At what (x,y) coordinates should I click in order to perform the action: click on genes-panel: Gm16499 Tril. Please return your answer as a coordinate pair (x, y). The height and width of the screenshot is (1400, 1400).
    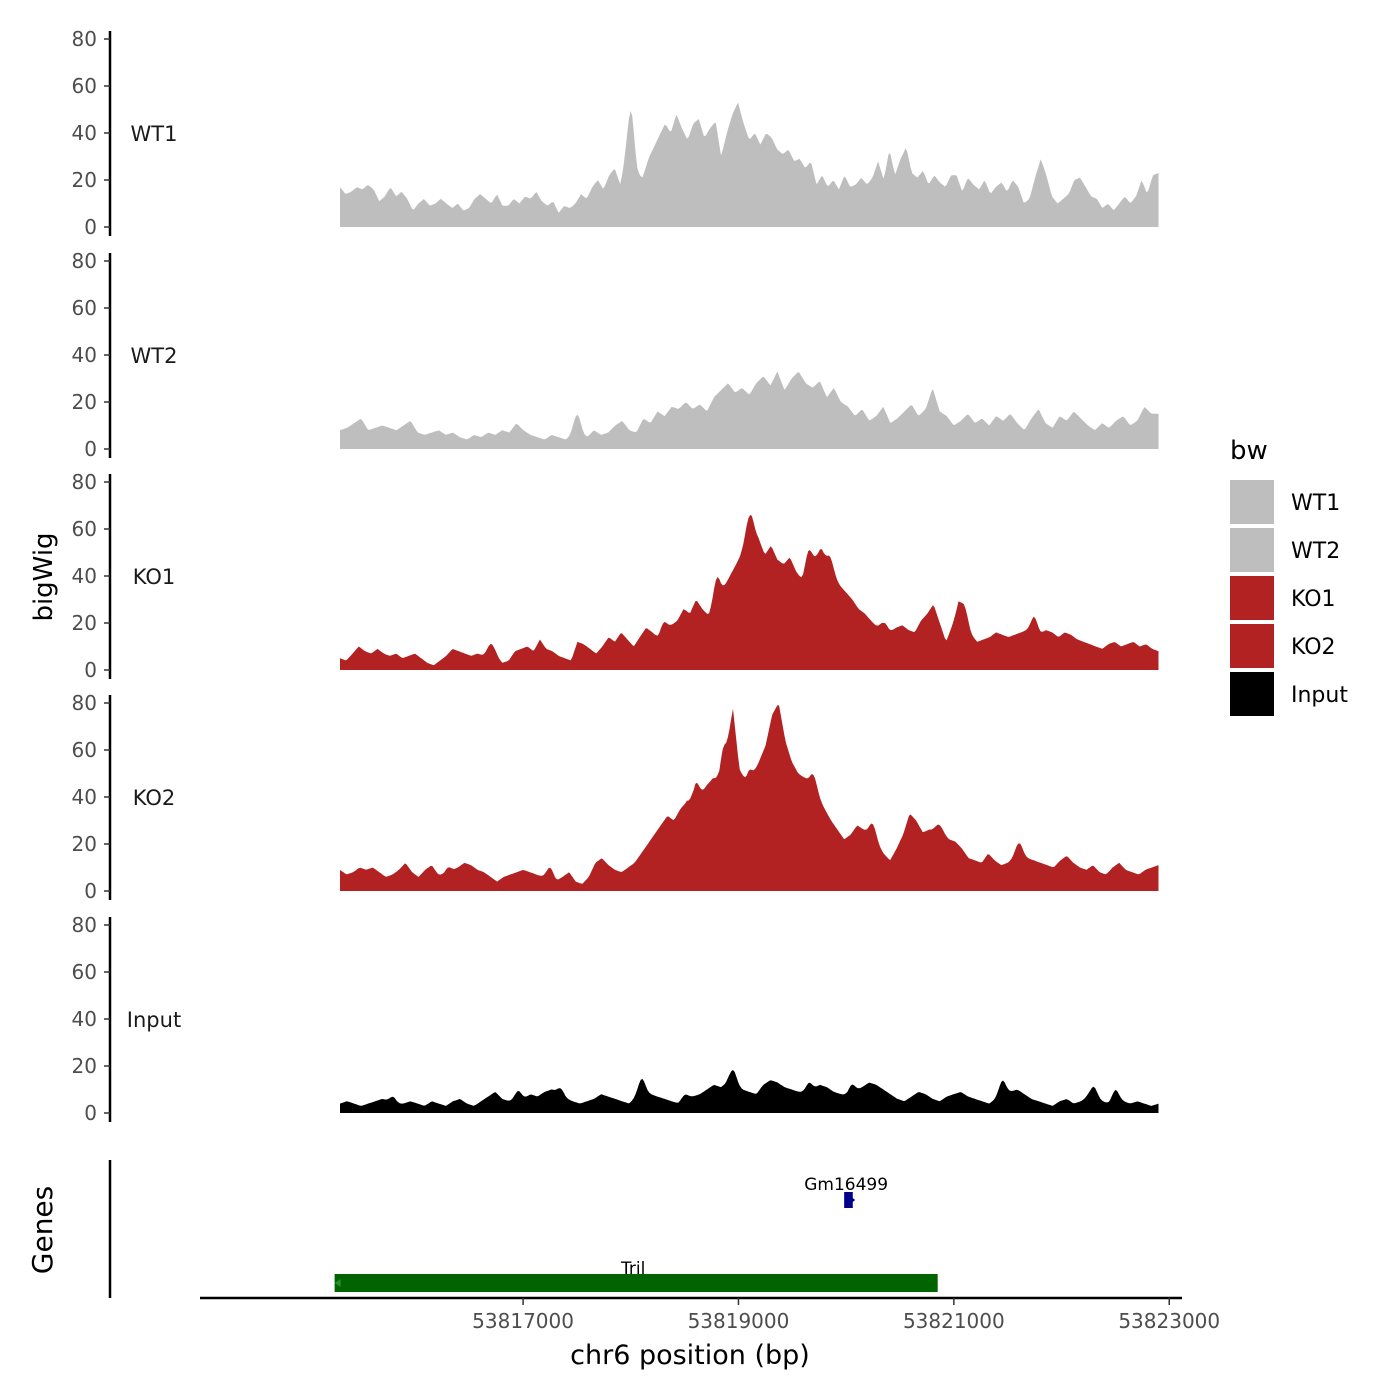
    Looking at the image, I should click on (523, 1229).